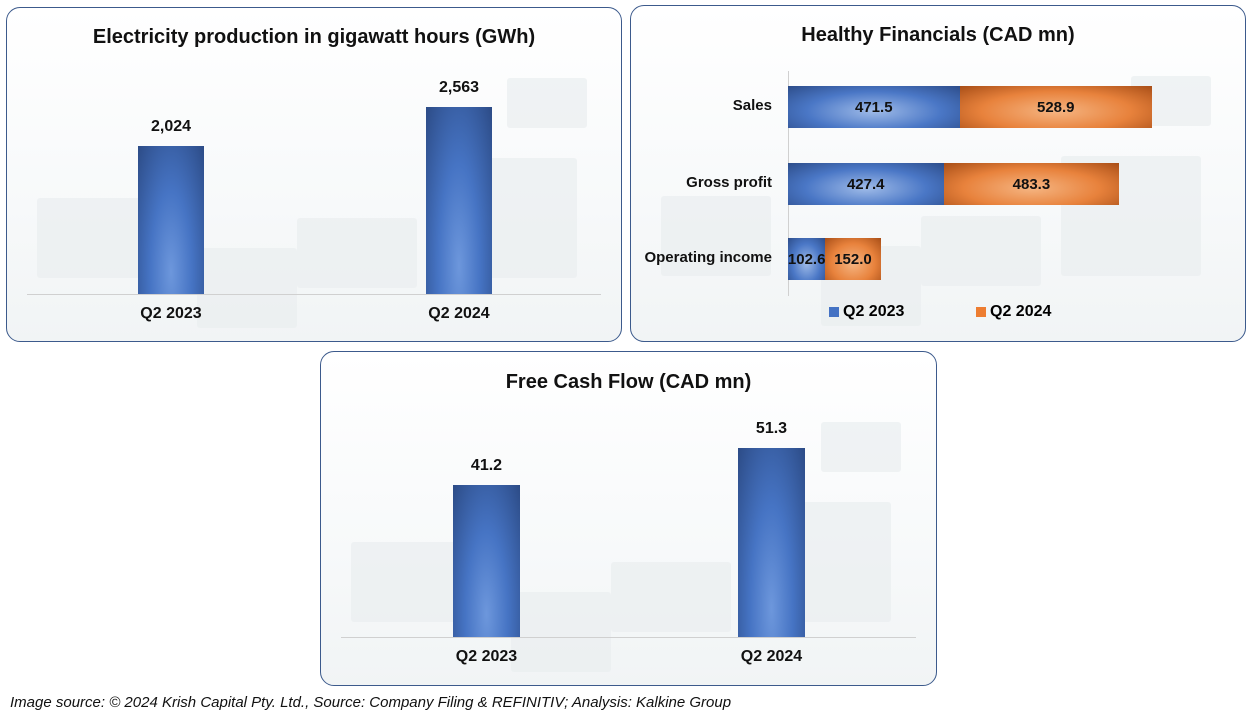 The width and height of the screenshot is (1251, 717). What do you see at coordinates (1055, 107) in the screenshot?
I see `bar-segment-q2-2024: 528.9` at bounding box center [1055, 107].